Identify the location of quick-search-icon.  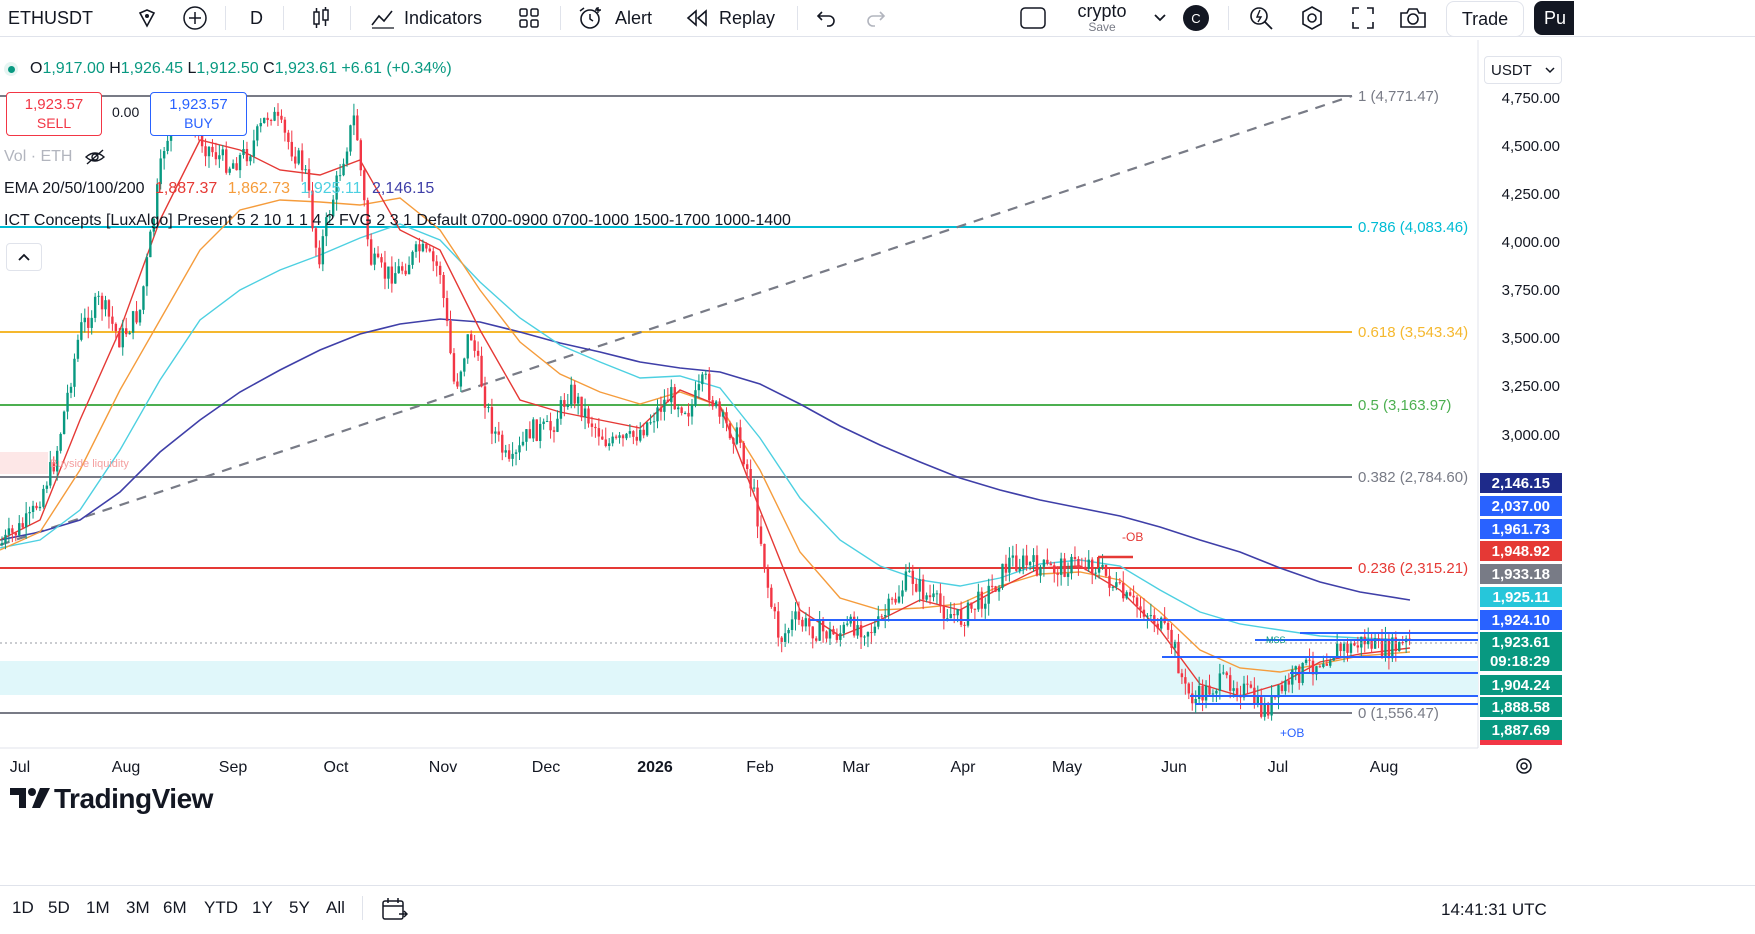
(1261, 18).